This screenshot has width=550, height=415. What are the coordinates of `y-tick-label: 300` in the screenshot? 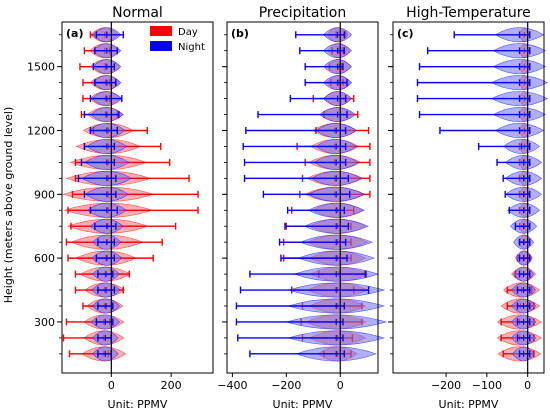 It's located at (44, 322).